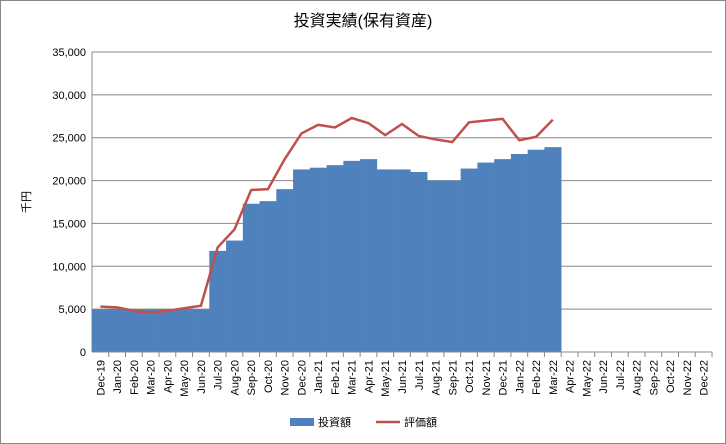  What do you see at coordinates (554, 377) in the screenshot?
I see `x-tick-label: Mar-22` at bounding box center [554, 377].